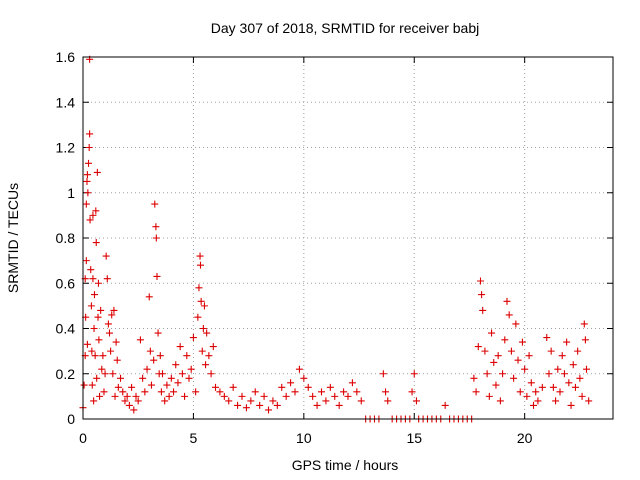 This screenshot has height=480, width=640. What do you see at coordinates (71, 193) in the screenshot?
I see `y-tick-label: 1` at bounding box center [71, 193].